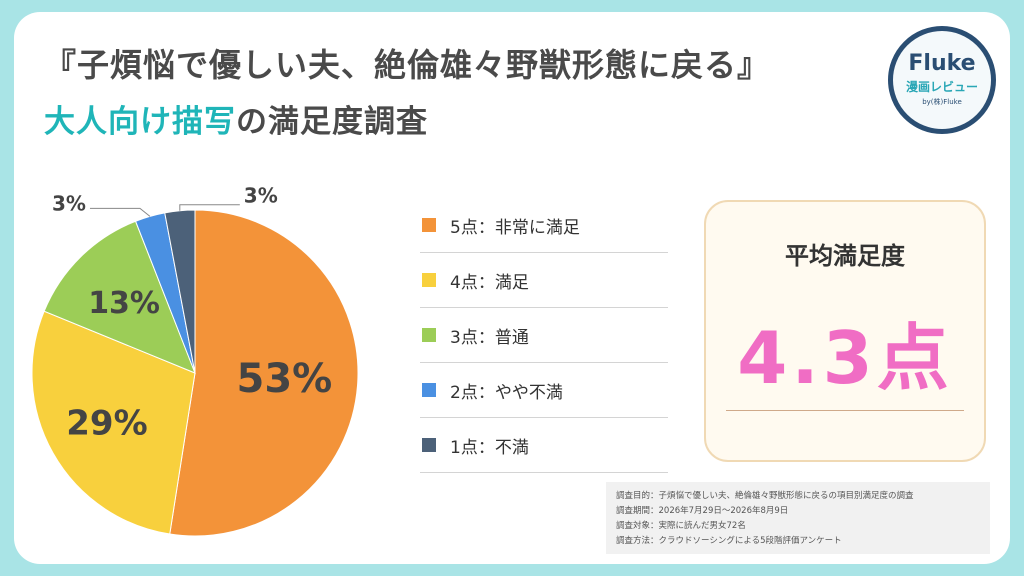  I want to click on slice-3pt, so click(119, 297).